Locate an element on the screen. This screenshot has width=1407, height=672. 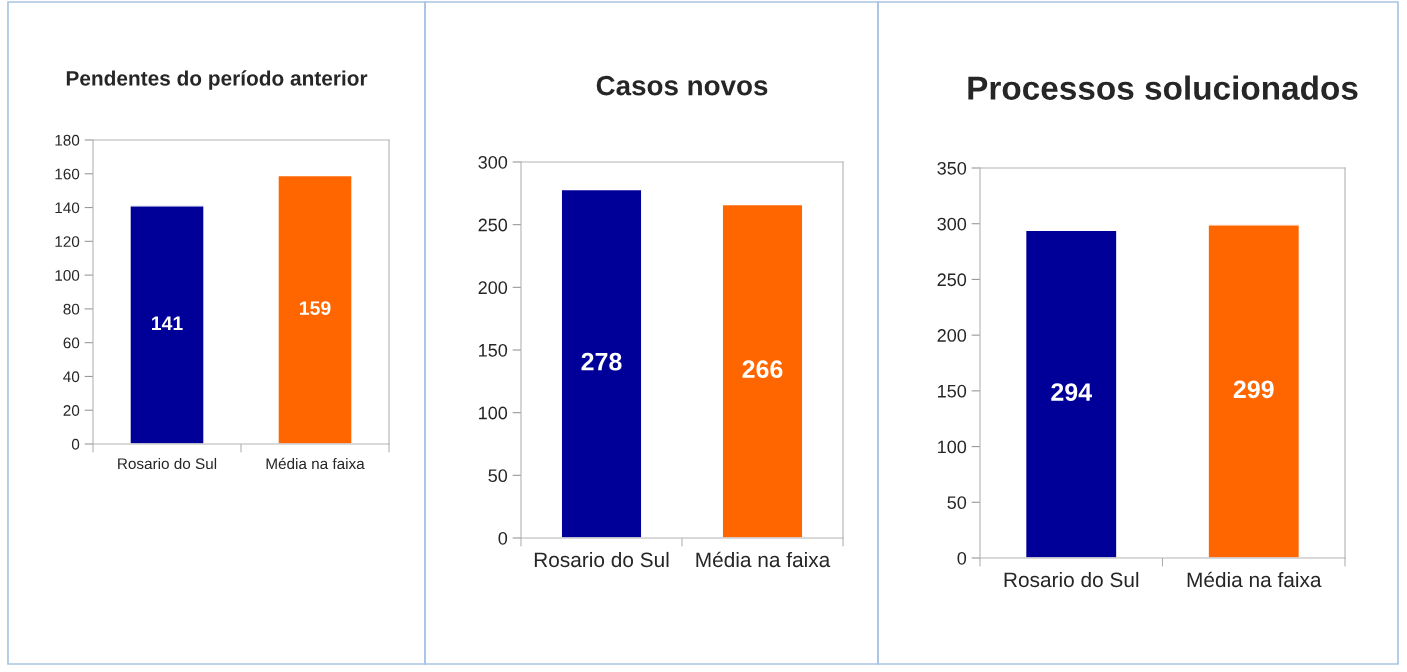
y-tick-label: 180 is located at coordinates (67, 140).